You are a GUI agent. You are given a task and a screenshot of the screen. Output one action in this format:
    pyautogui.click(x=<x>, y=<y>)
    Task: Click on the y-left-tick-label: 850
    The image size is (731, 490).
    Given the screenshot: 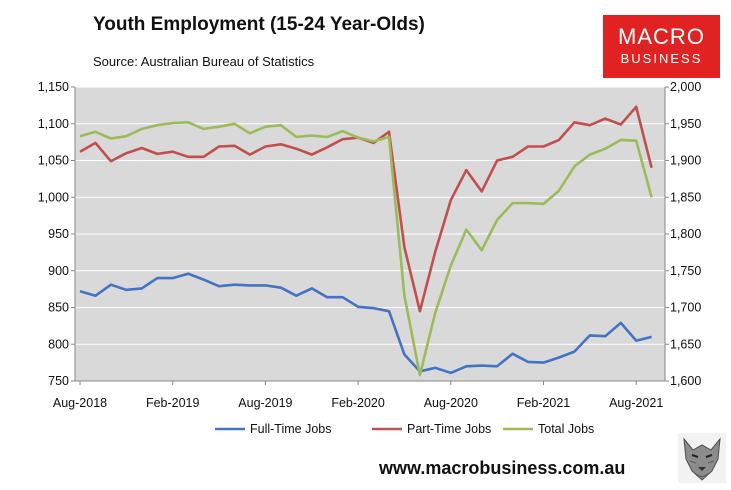 What is the action you would take?
    pyautogui.click(x=58, y=308)
    